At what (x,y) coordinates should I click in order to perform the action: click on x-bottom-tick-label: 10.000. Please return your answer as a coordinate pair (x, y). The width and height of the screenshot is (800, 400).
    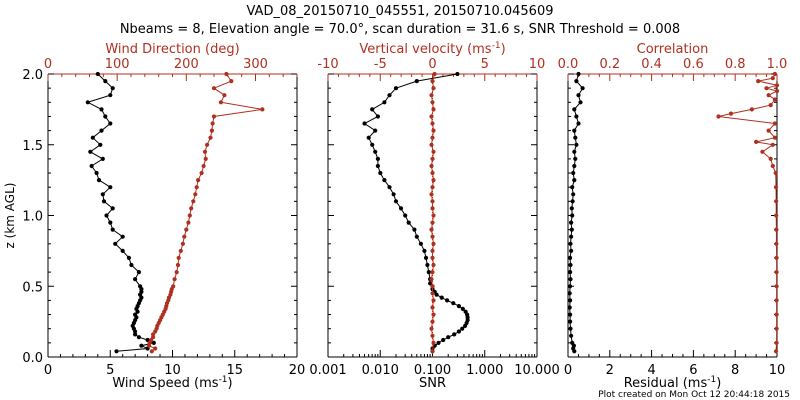
    Looking at the image, I should click on (537, 370).